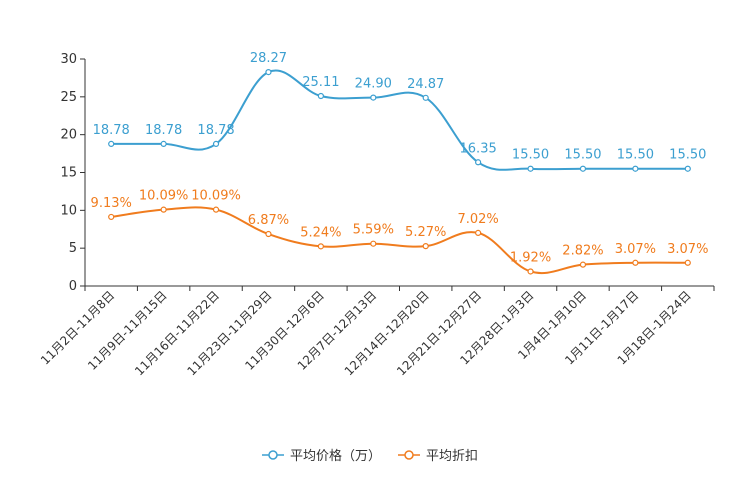 The image size is (744, 496). I want to click on legend-label: 平均价格（万）, so click(335, 456).